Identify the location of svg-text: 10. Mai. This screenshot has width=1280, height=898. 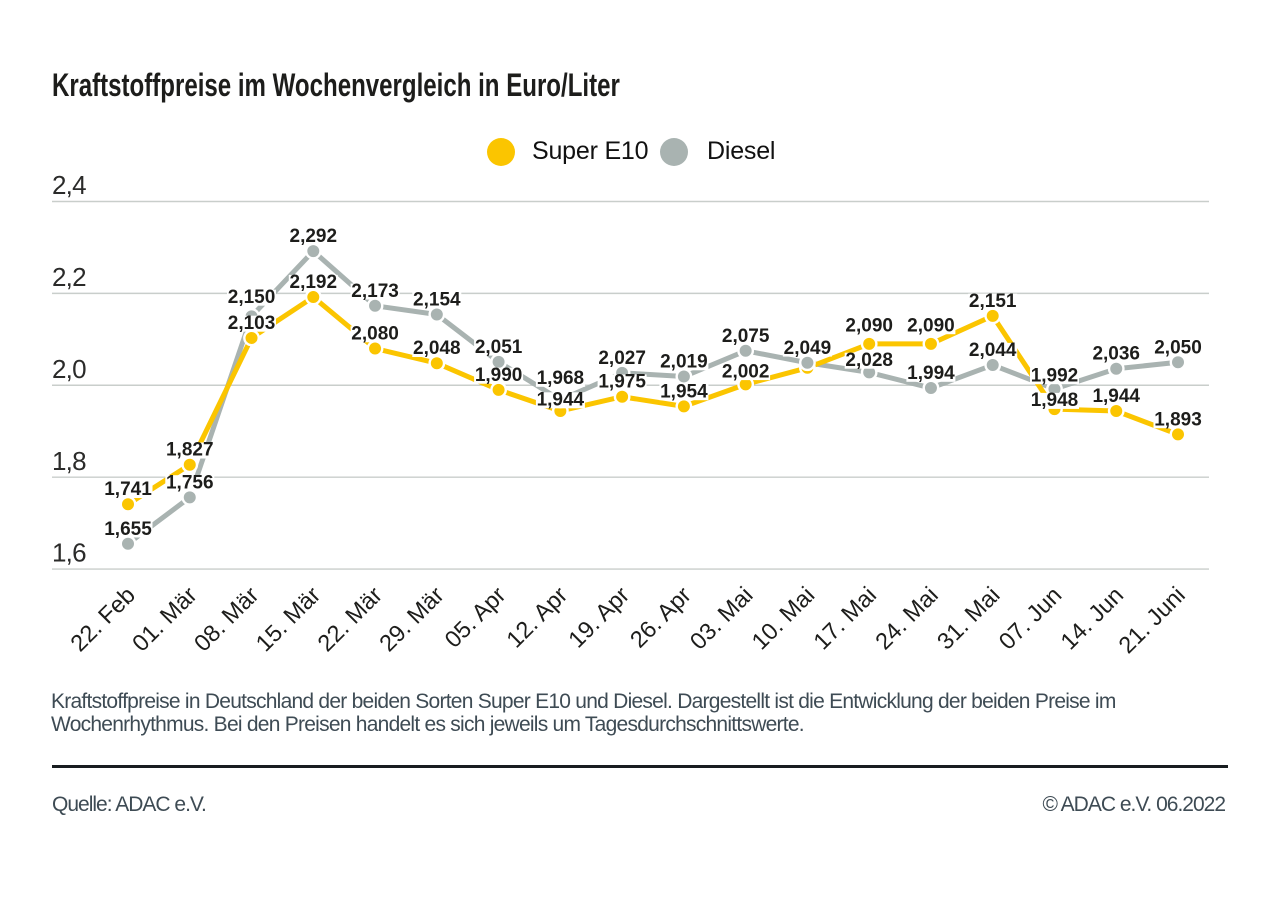
(783, 618).